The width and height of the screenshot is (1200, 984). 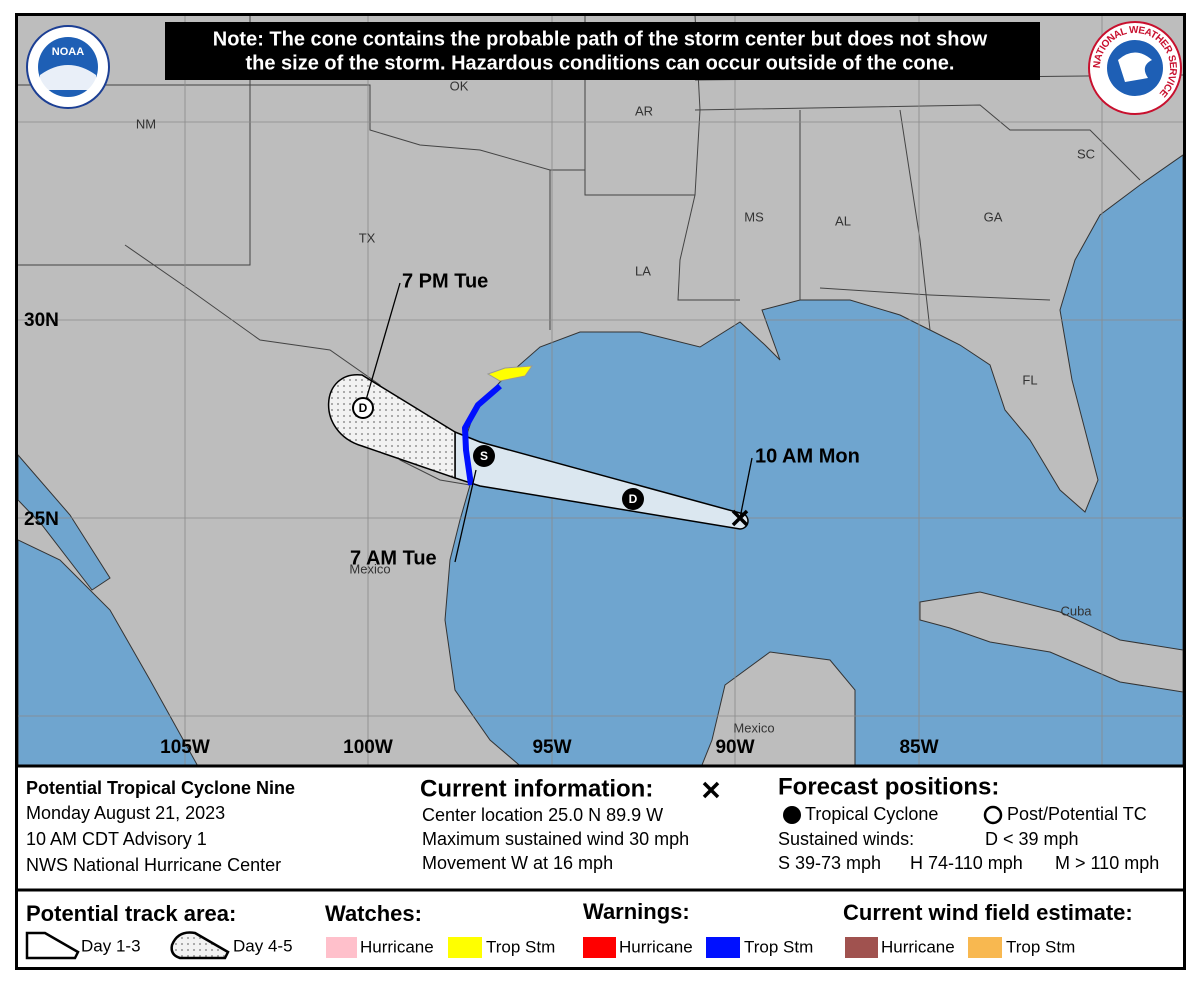 What do you see at coordinates (1076, 610) in the screenshot?
I see `region-label: Cuba` at bounding box center [1076, 610].